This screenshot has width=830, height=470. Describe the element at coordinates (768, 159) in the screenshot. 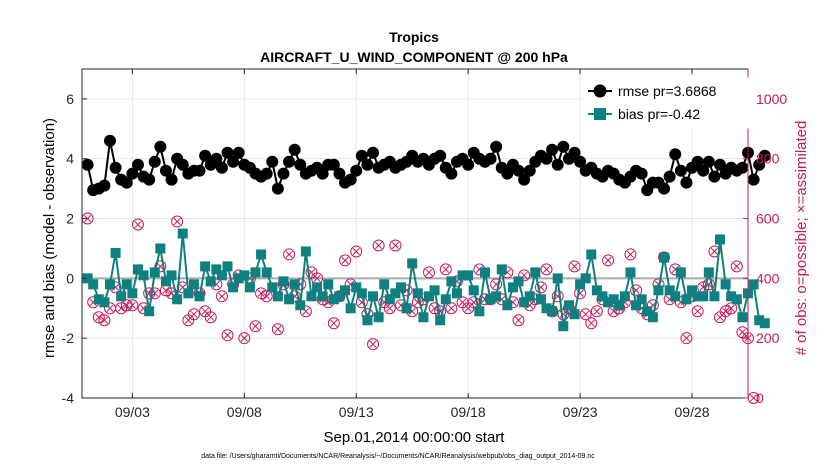

I see `y-tick-label-right: 800` at that location.